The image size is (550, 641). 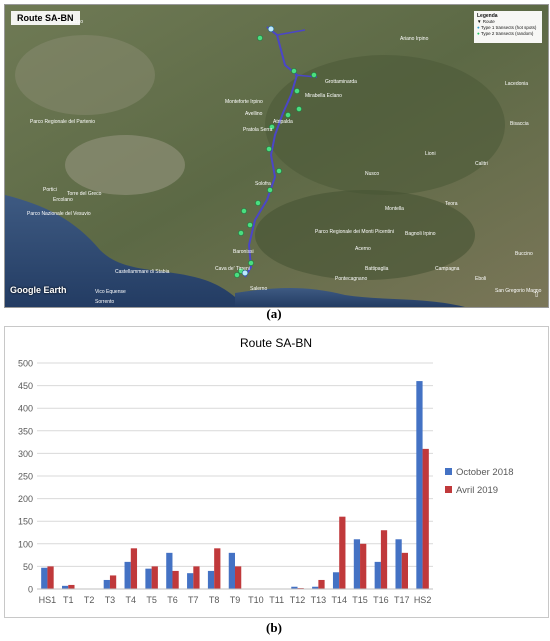 What do you see at coordinates (25, 386) in the screenshot?
I see `y-tick-label: 450` at bounding box center [25, 386].